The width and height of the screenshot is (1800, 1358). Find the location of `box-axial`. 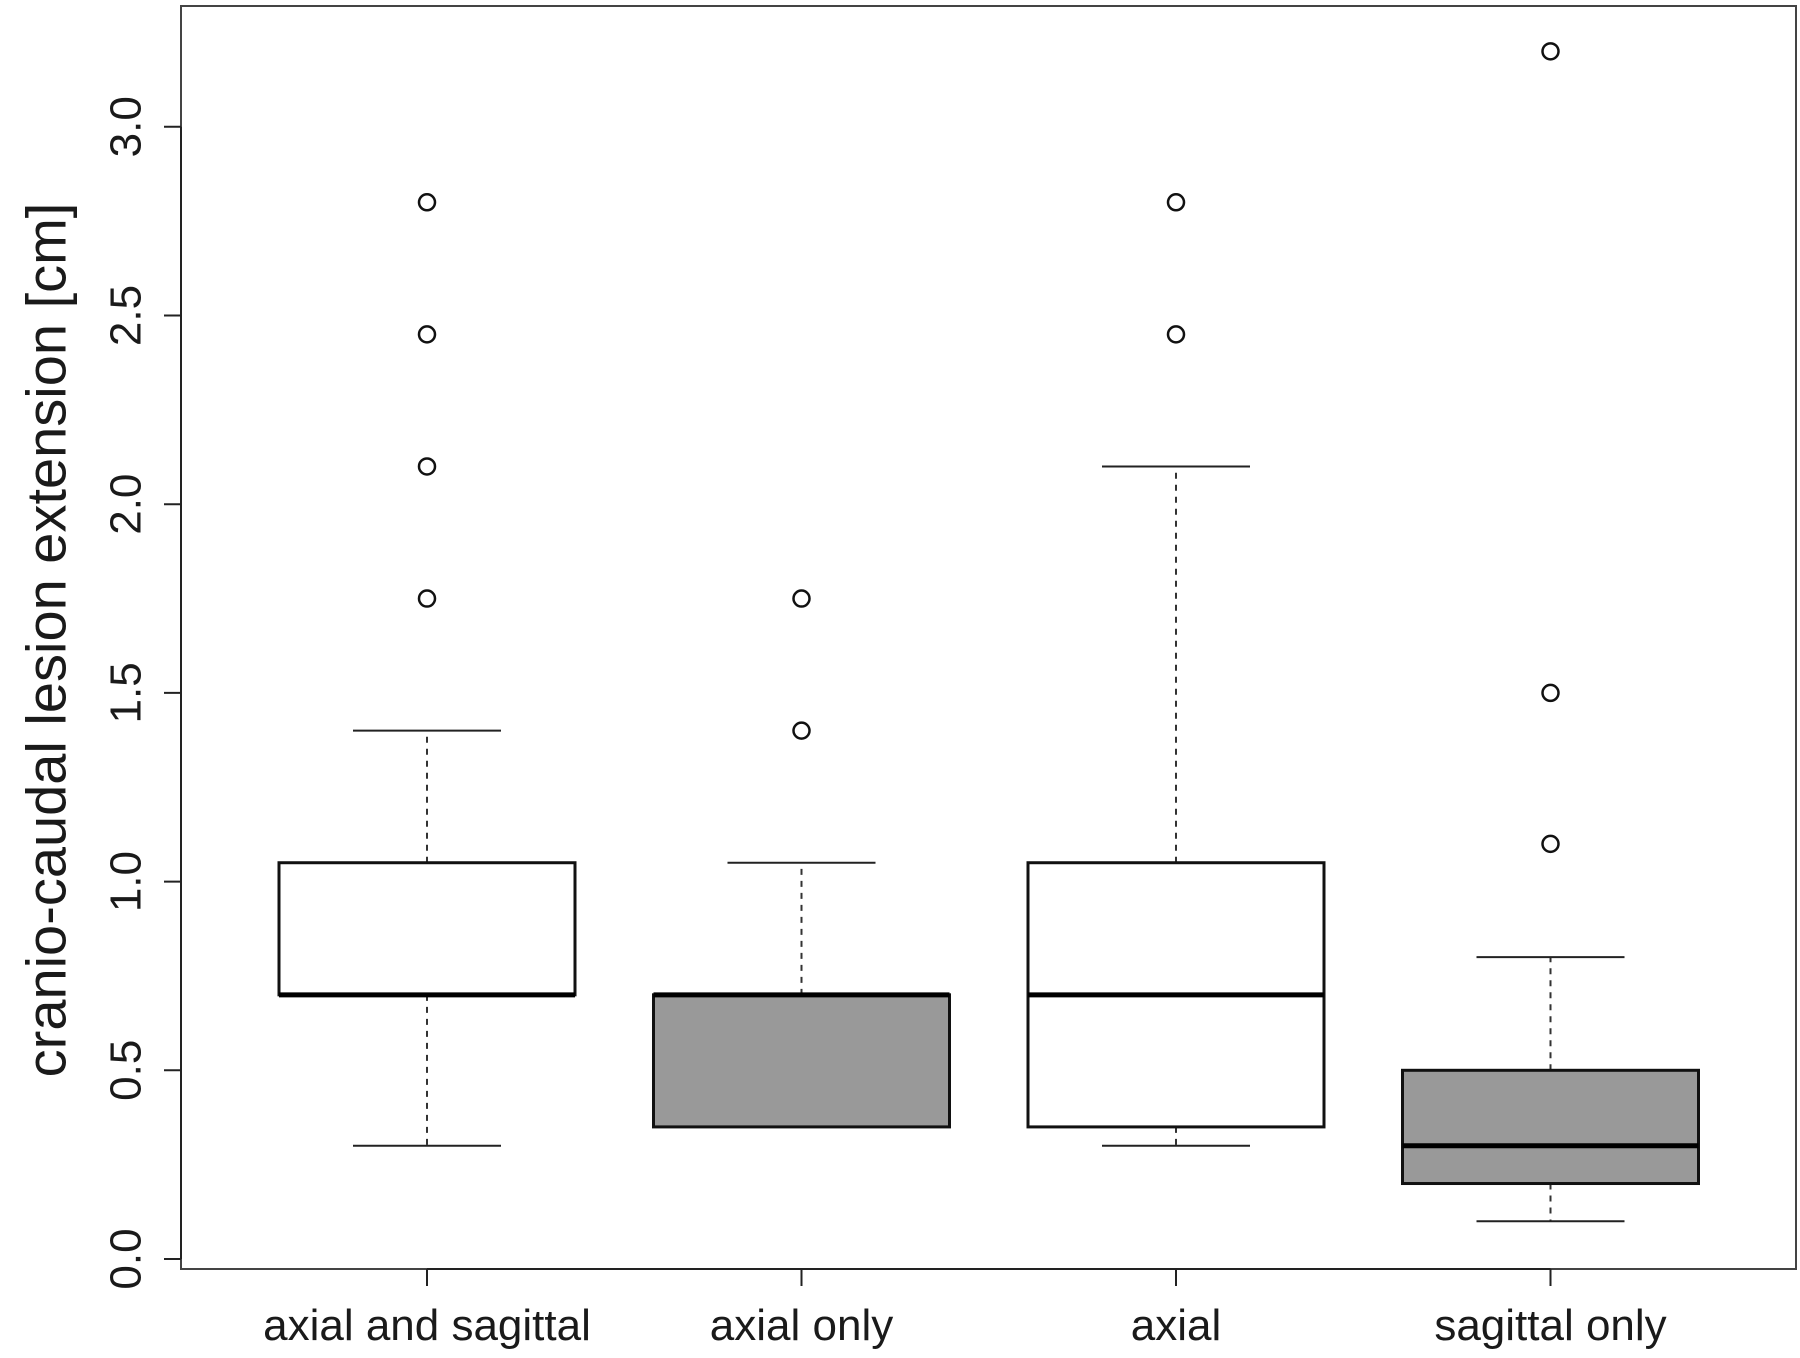

box-axial is located at coordinates (1176, 670).